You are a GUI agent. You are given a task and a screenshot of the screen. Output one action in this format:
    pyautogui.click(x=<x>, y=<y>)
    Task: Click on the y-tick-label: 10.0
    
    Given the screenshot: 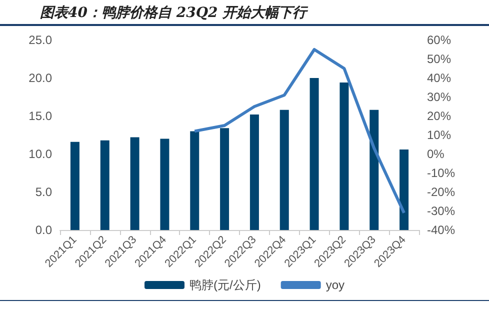 What is the action you would take?
    pyautogui.click(x=40, y=154)
    